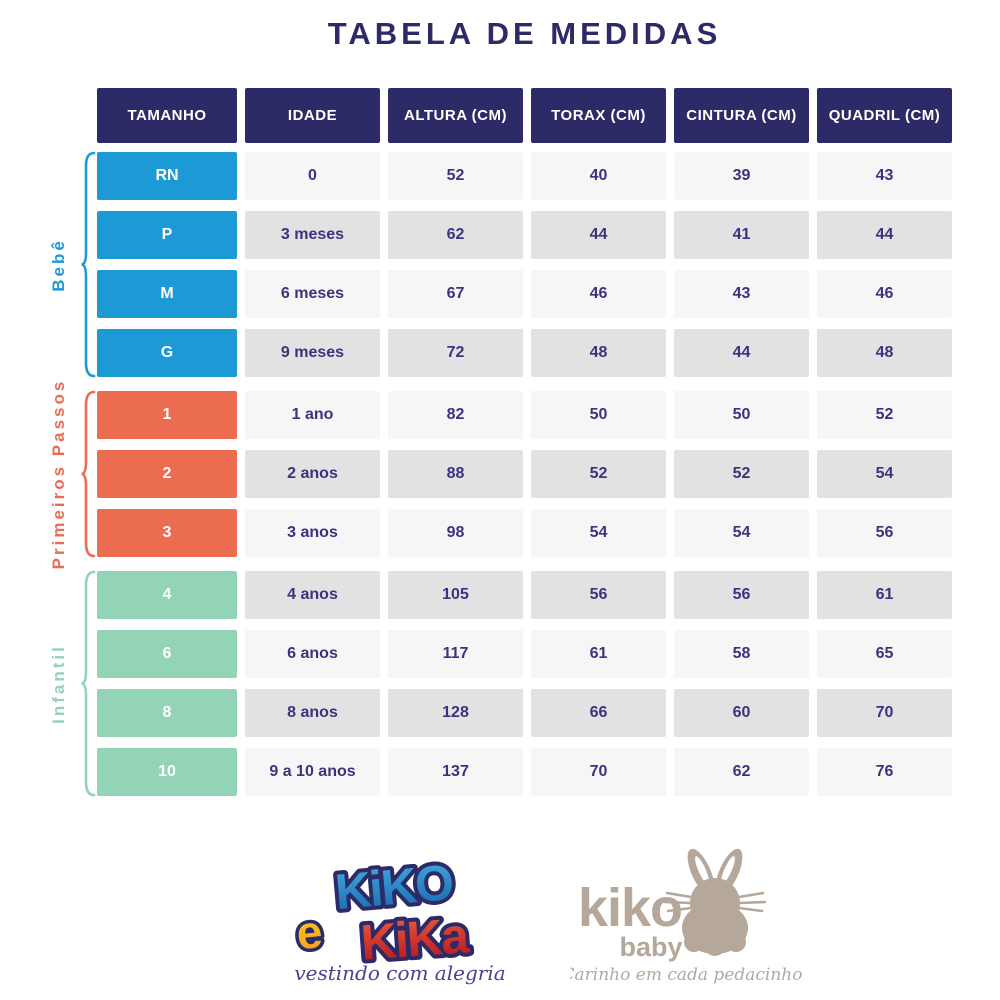  What do you see at coordinates (741, 654) in the screenshot?
I see `data-cell: 58` at bounding box center [741, 654].